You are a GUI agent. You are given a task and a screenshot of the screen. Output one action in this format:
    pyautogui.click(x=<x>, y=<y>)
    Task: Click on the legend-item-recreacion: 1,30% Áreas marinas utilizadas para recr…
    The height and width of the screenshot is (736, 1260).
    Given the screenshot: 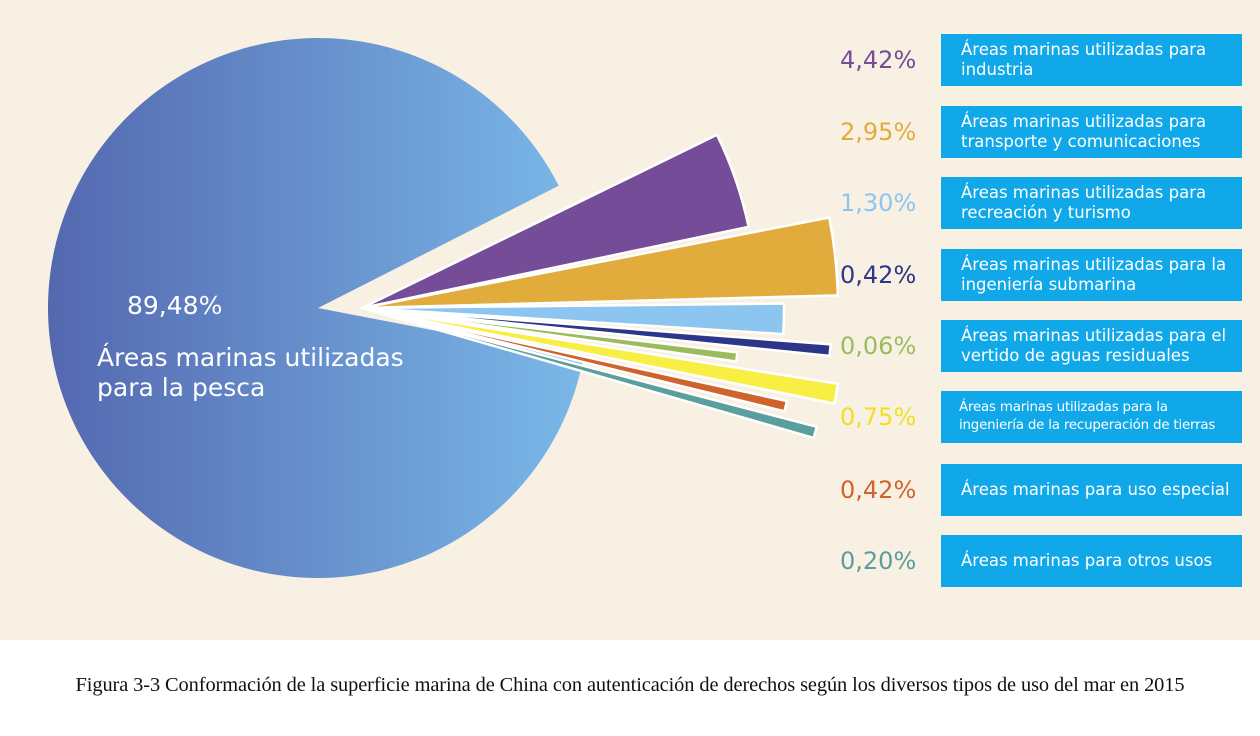 What is the action you would take?
    pyautogui.click(x=1041, y=203)
    